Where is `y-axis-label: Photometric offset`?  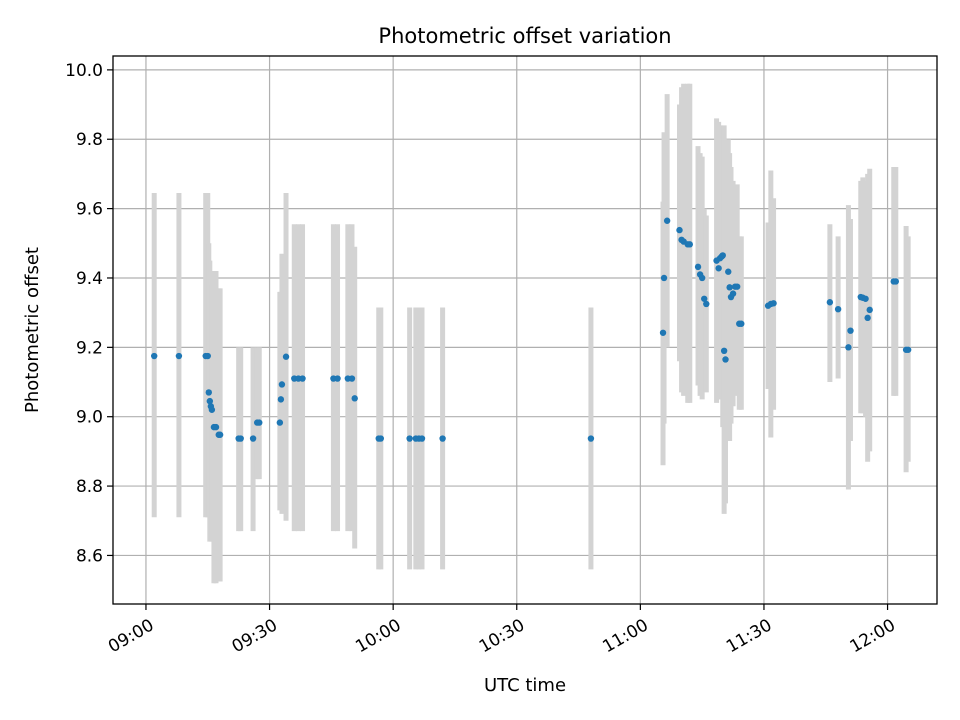 y-axis-label: Photometric offset is located at coordinates (32, 330).